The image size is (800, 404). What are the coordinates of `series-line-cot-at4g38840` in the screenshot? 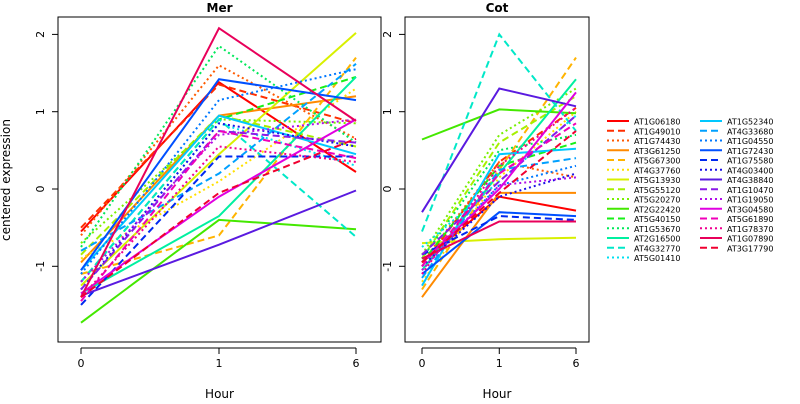 It's located at (499, 150).